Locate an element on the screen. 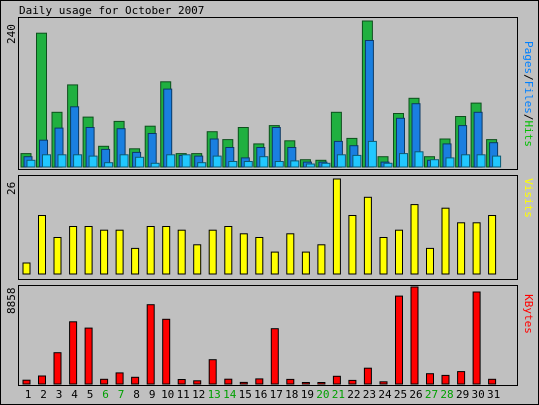 Image resolution: width=539 pixels, height=405 pixels. day-label-14: 14 is located at coordinates (230, 394).